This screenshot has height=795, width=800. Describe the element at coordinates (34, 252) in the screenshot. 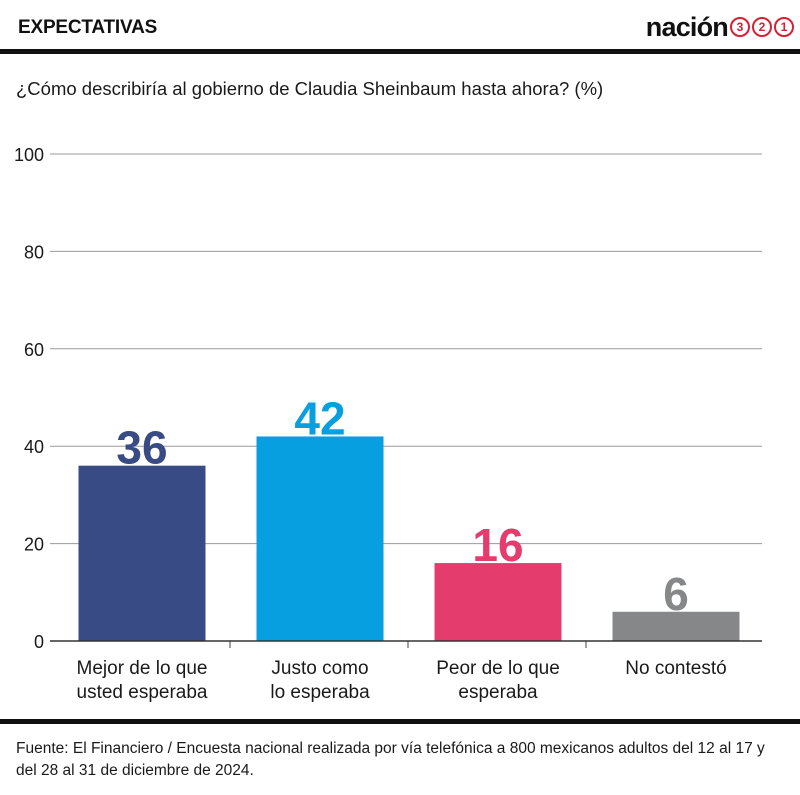

I see `y-tick-label: 80` at that location.